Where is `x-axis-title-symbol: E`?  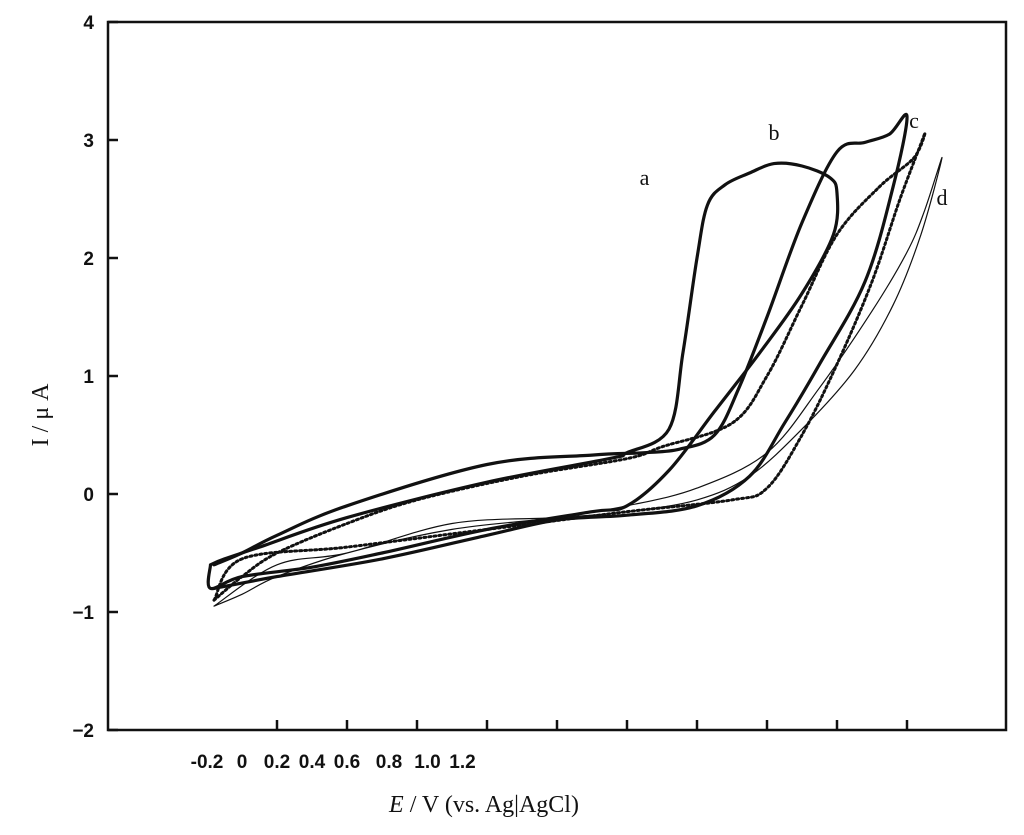 x-axis-title-symbol: E is located at coordinates (396, 805).